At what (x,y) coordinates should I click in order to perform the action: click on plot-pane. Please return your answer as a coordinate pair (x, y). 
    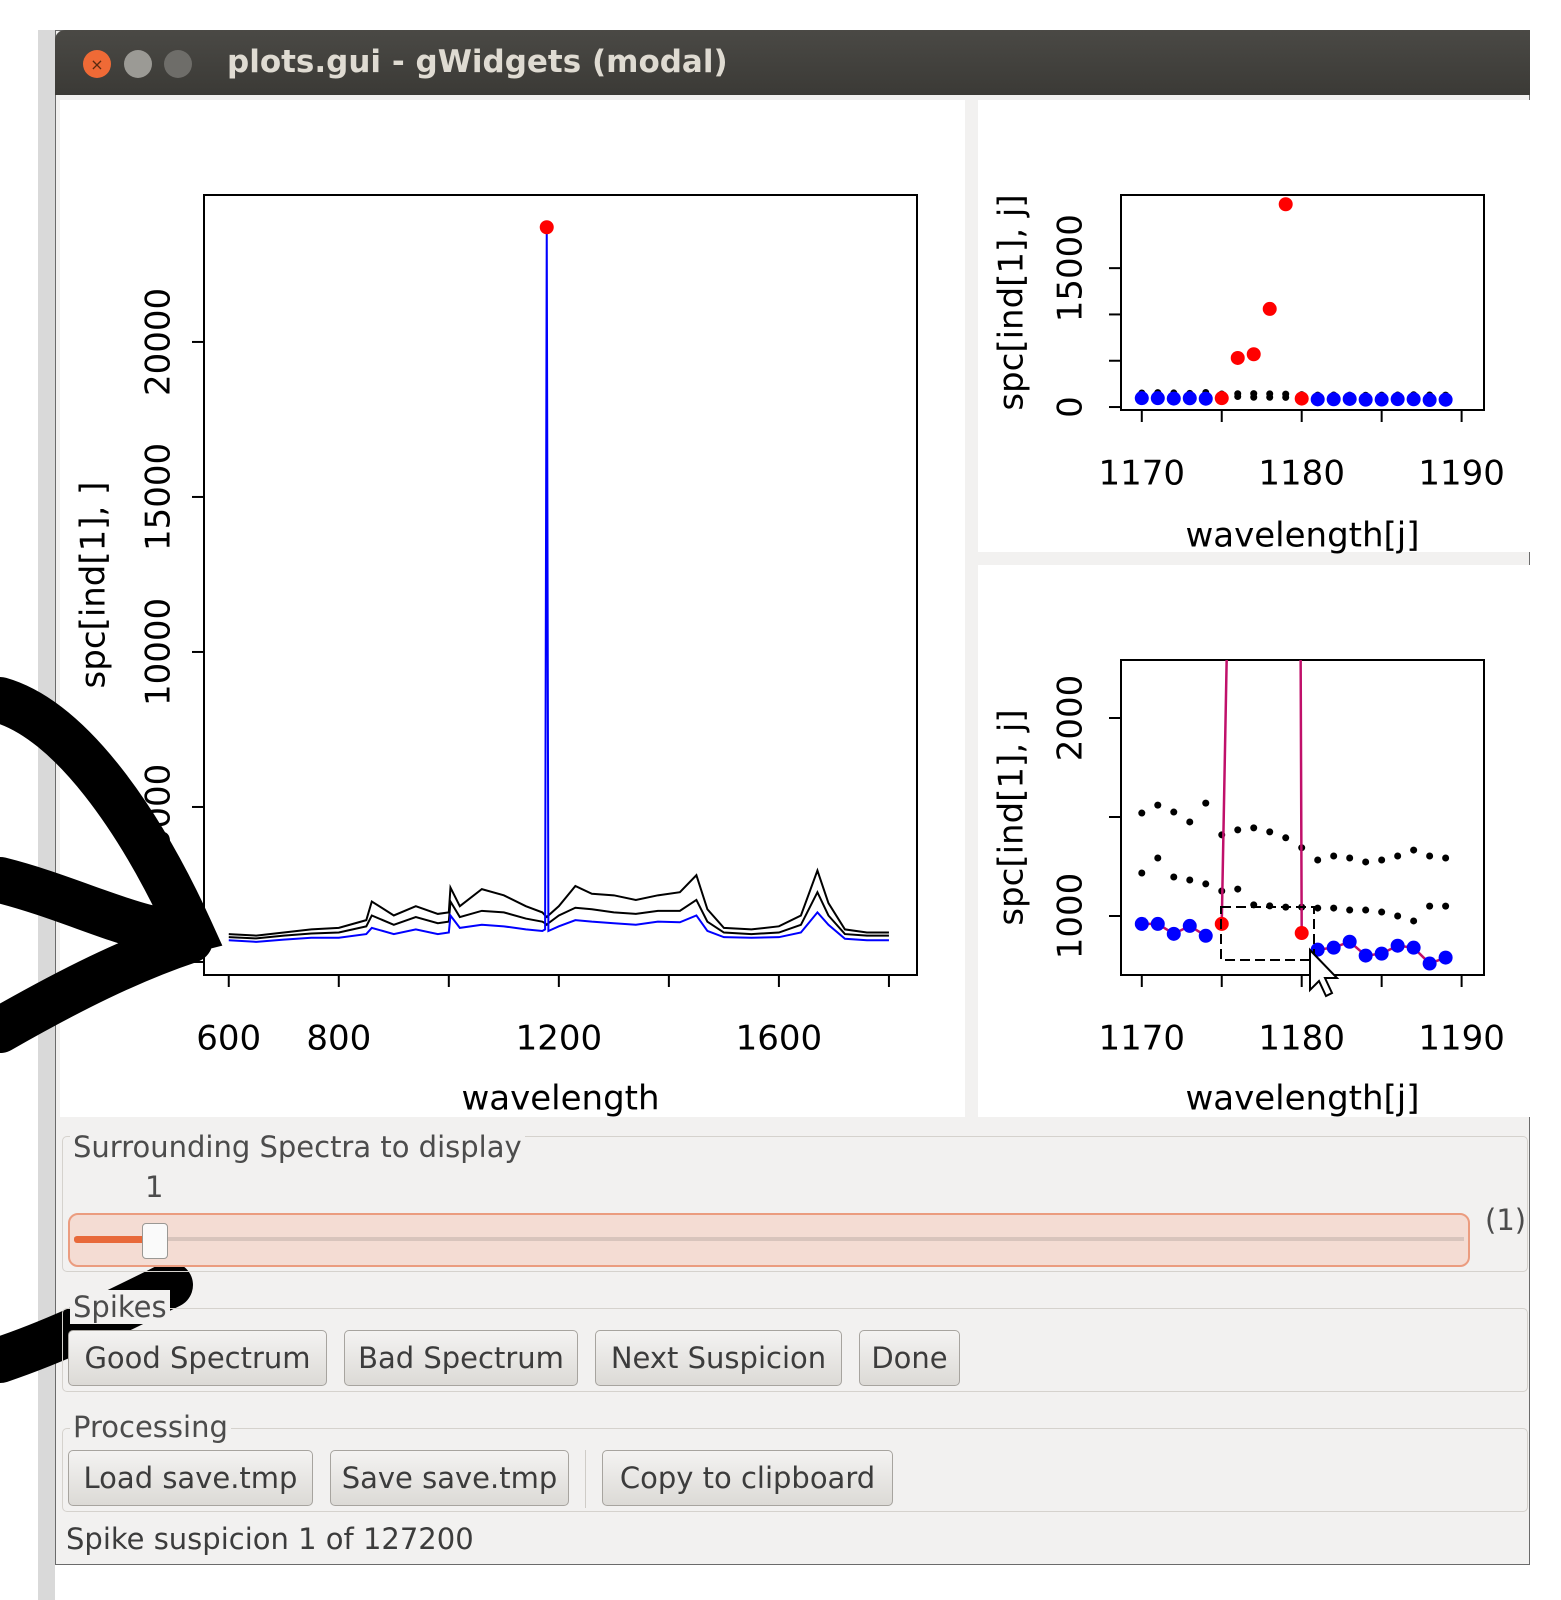
    Looking at the image, I should click on (1254, 326).